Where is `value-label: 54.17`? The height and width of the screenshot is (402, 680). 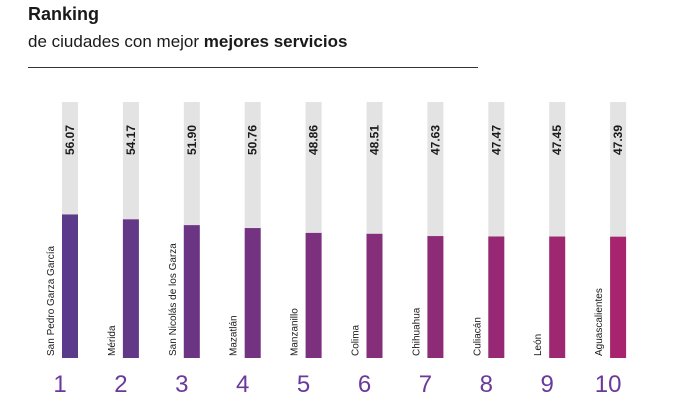
value-label: 54.17 is located at coordinates (131, 140).